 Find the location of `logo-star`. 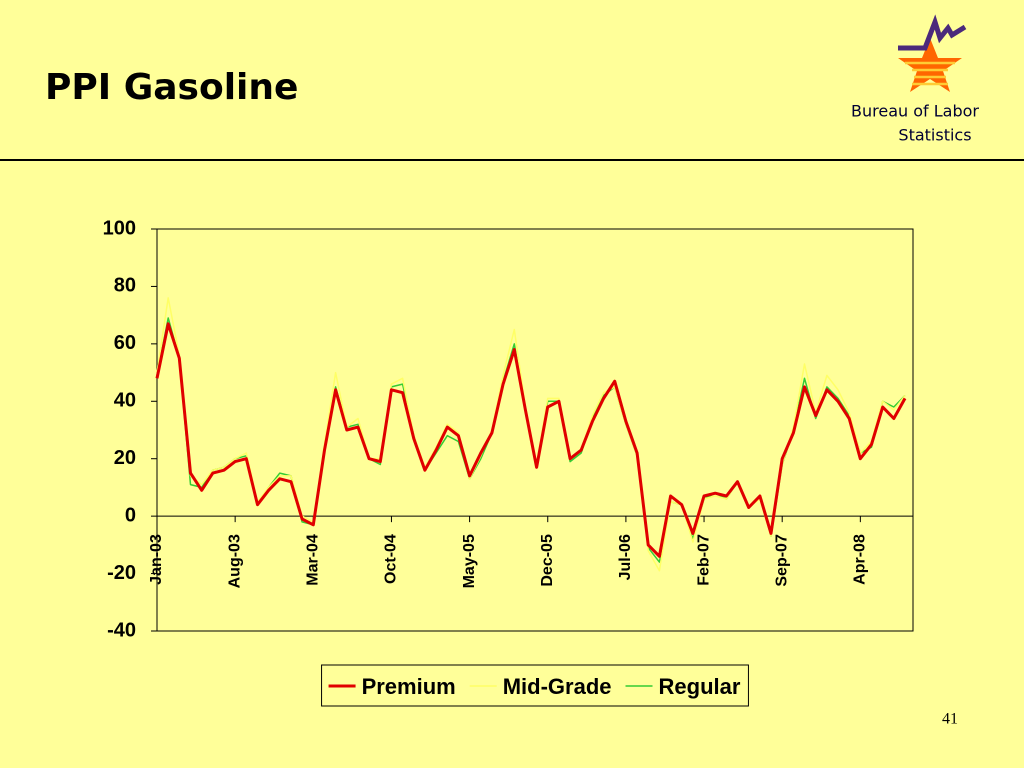

logo-star is located at coordinates (930, 65).